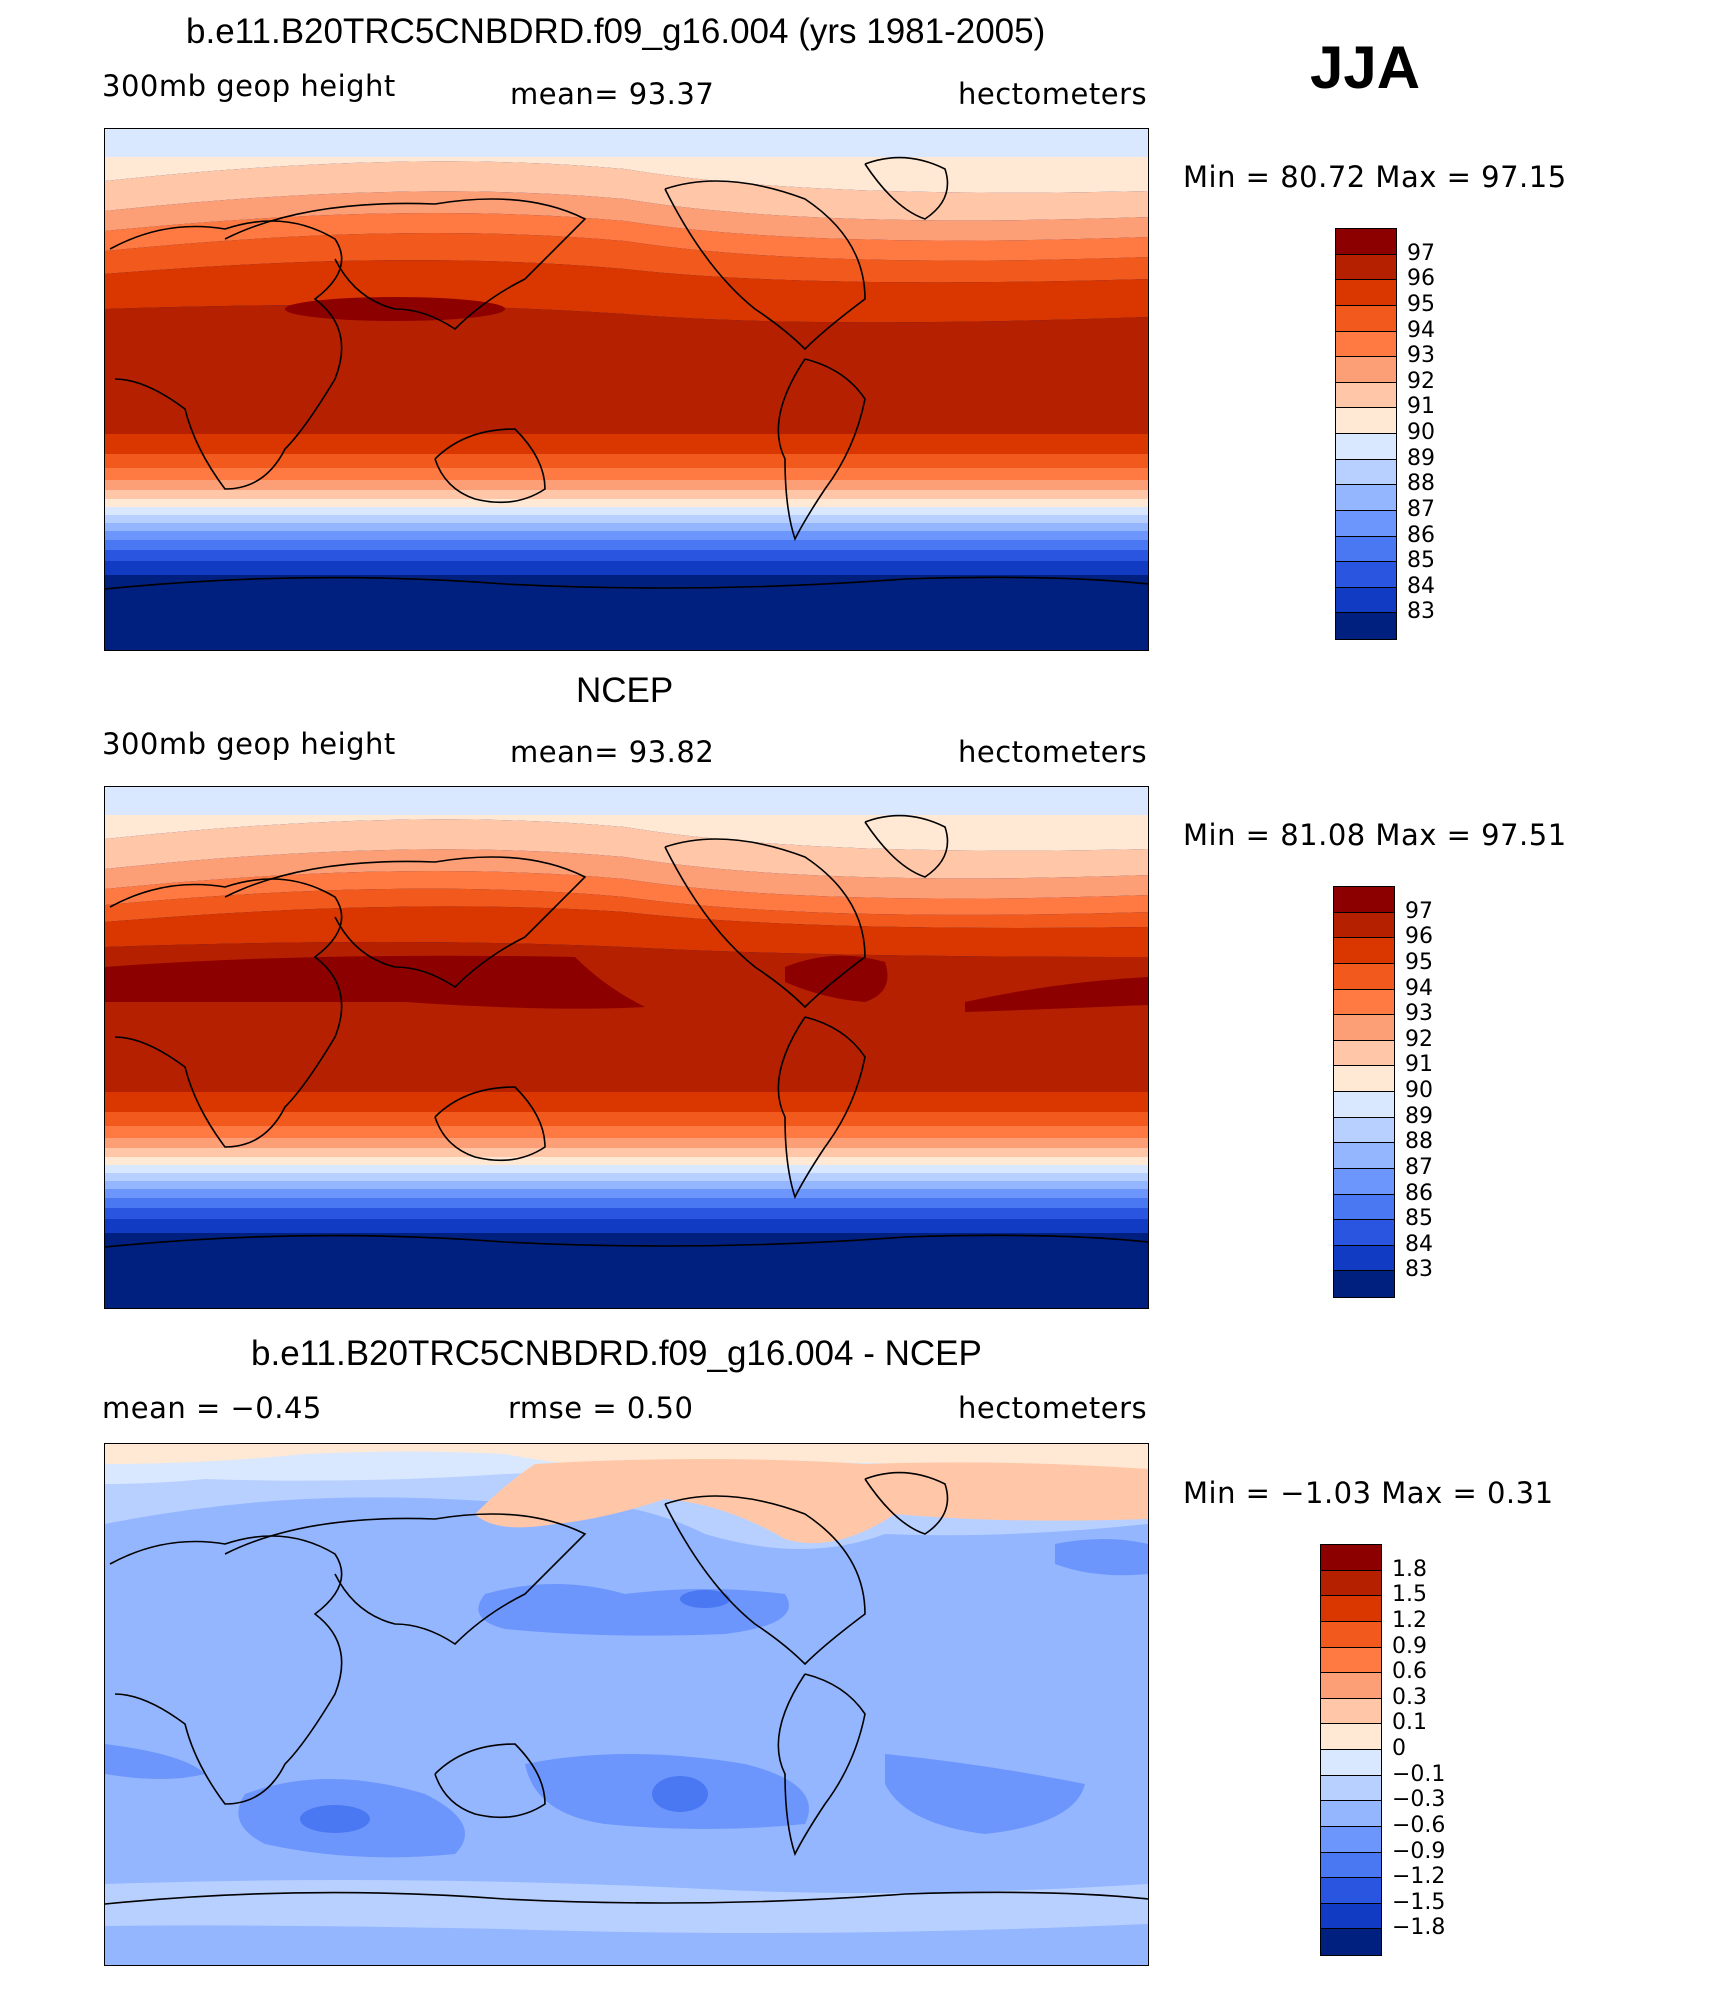 This screenshot has height=1991, width=1710. I want to click on panel3-title: b.e11.B20TRC5CNBDRD.f09_g16.004 - NCEP, so click(616, 1353).